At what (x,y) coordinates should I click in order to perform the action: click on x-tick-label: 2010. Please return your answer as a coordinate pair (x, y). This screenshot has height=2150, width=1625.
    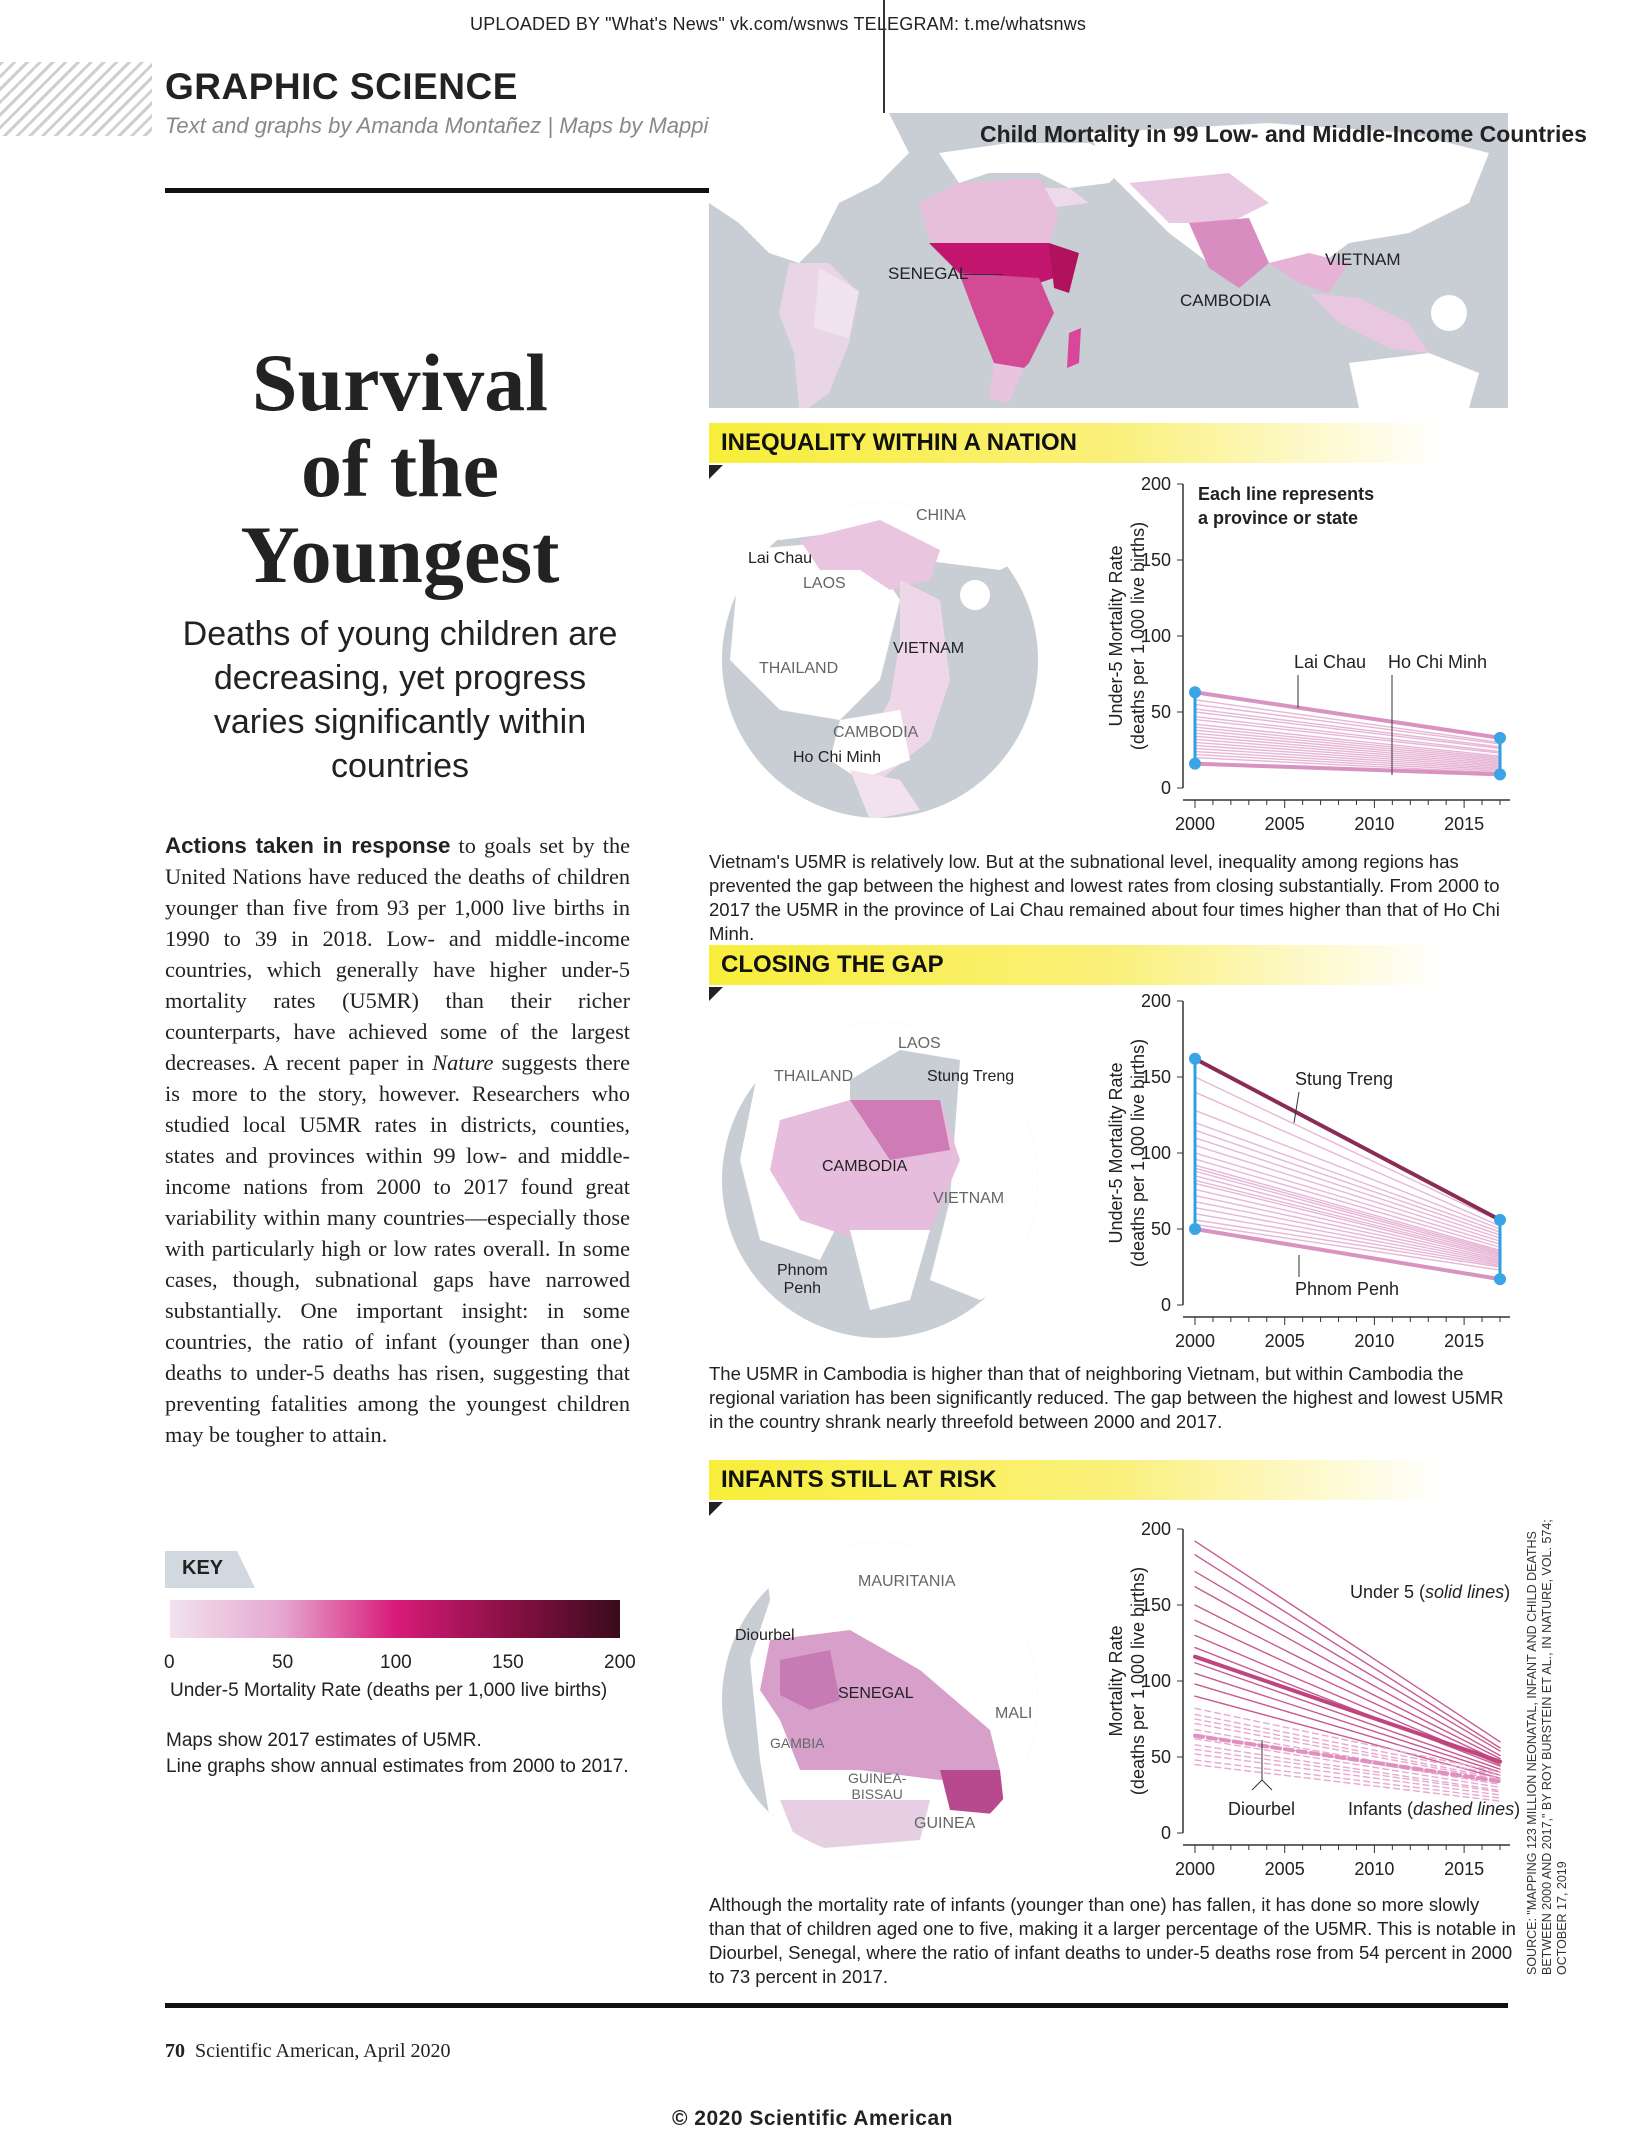
    Looking at the image, I should click on (1374, 1341).